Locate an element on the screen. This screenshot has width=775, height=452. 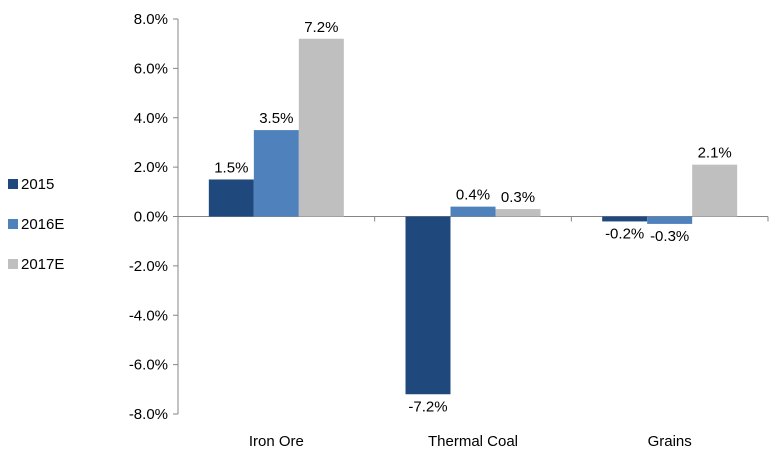
legend-swatch-2015 is located at coordinates (13, 184).